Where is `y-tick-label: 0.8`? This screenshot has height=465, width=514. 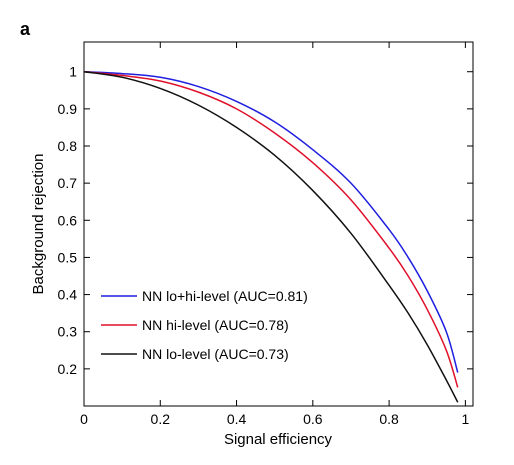 y-tick-label: 0.8 is located at coordinates (68, 146).